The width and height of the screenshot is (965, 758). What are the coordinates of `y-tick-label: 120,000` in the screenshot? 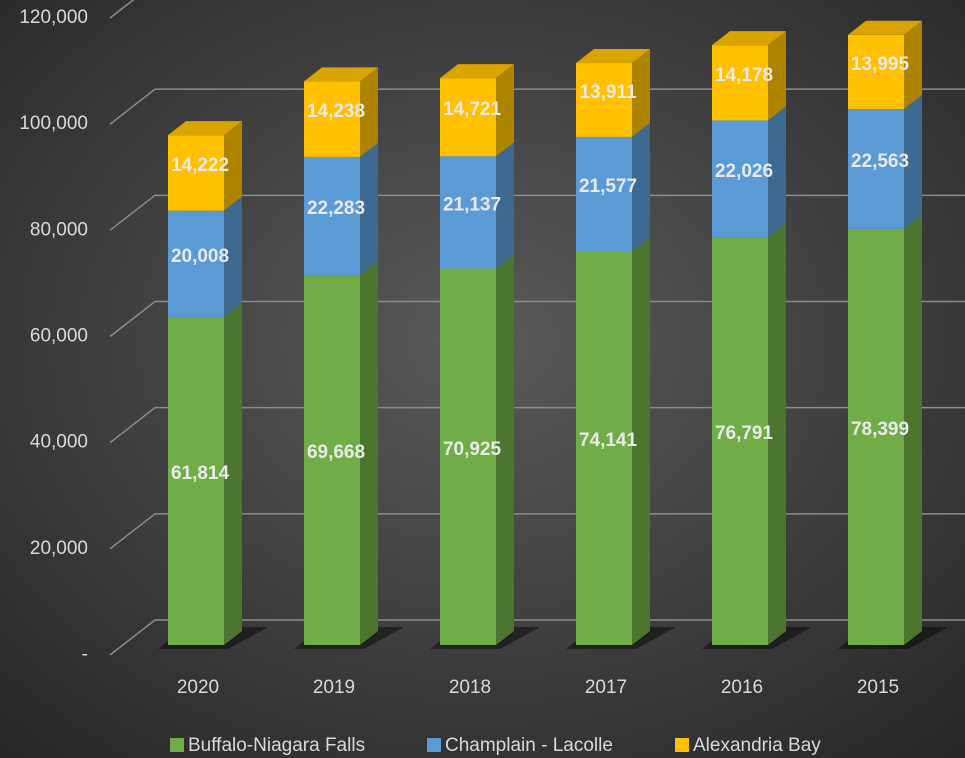 It's located at (53, 17).